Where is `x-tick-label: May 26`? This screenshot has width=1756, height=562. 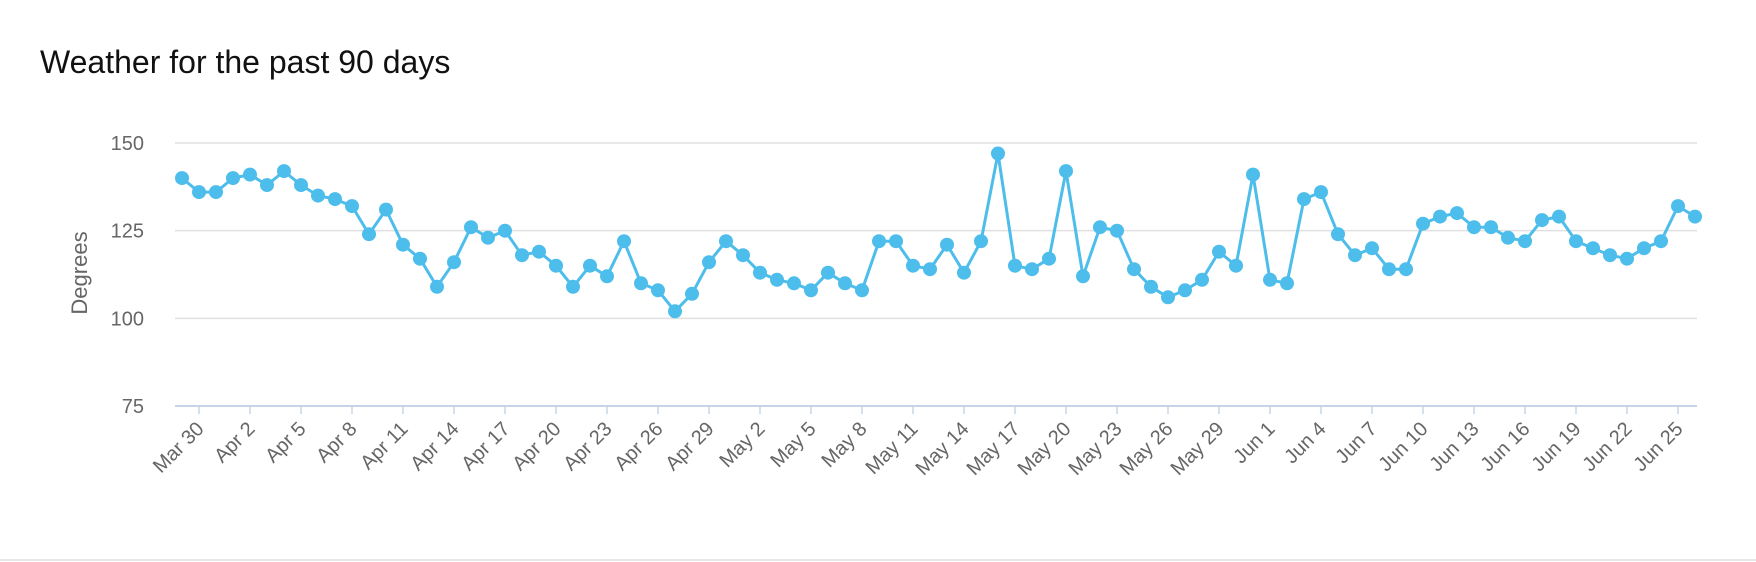
x-tick-label: May 26 is located at coordinates (1147, 449).